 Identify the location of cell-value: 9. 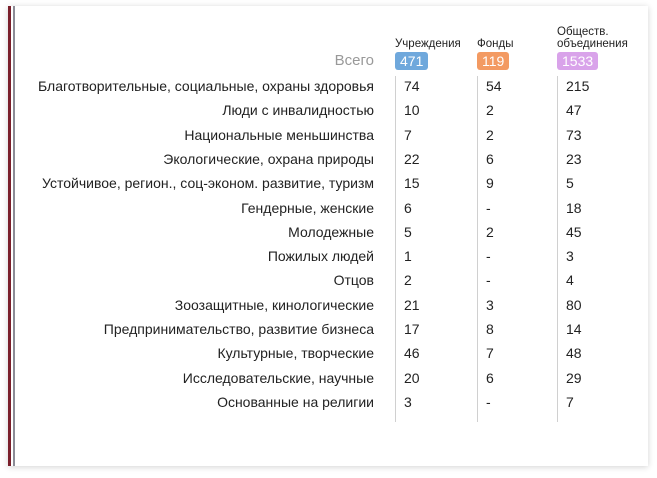
(490, 183).